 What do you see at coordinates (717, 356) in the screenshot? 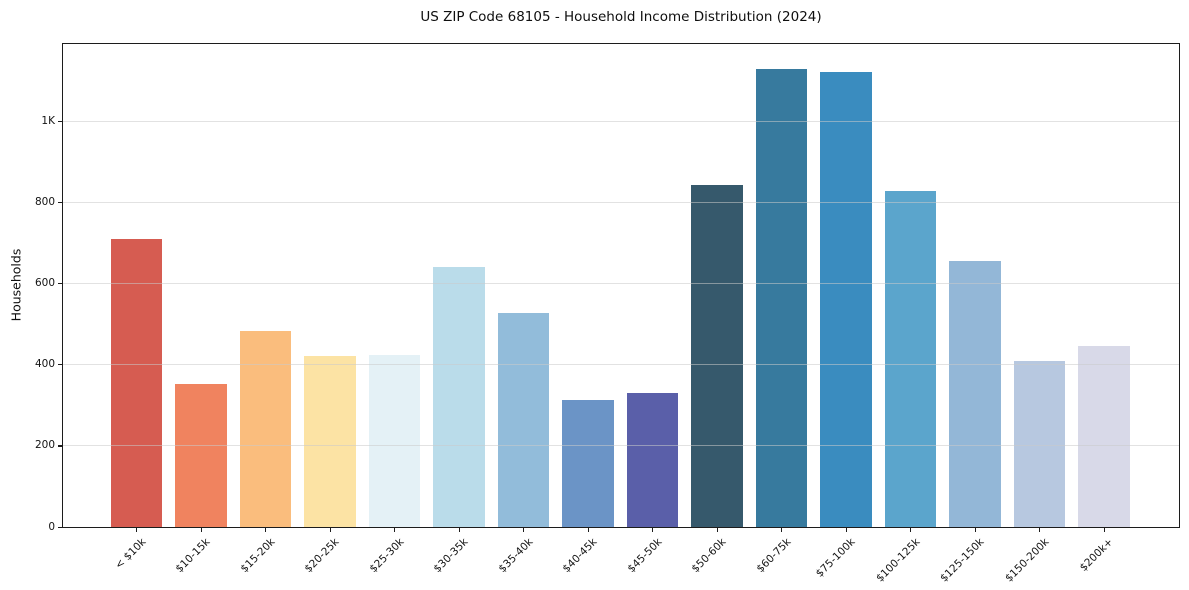
I see `bar-$50-60k` at bounding box center [717, 356].